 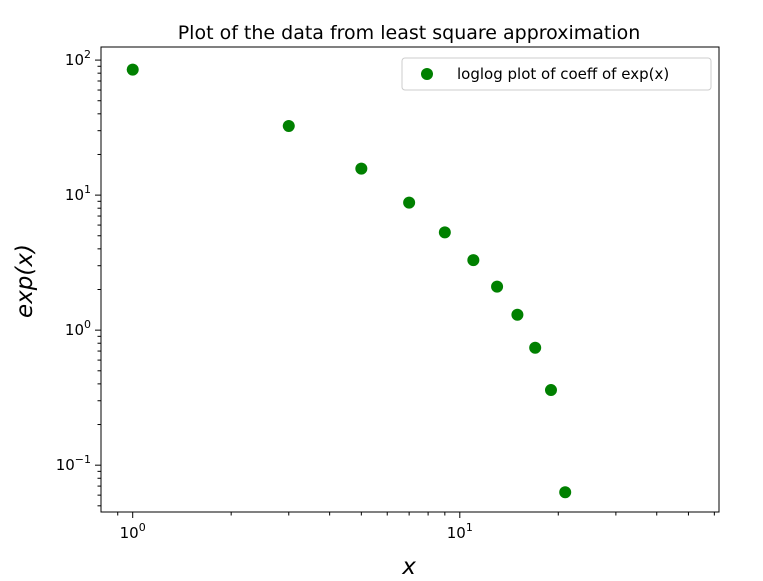 What do you see at coordinates (87, 324) in the screenshot?
I see `y-tick-label-exponent: 0` at bounding box center [87, 324].